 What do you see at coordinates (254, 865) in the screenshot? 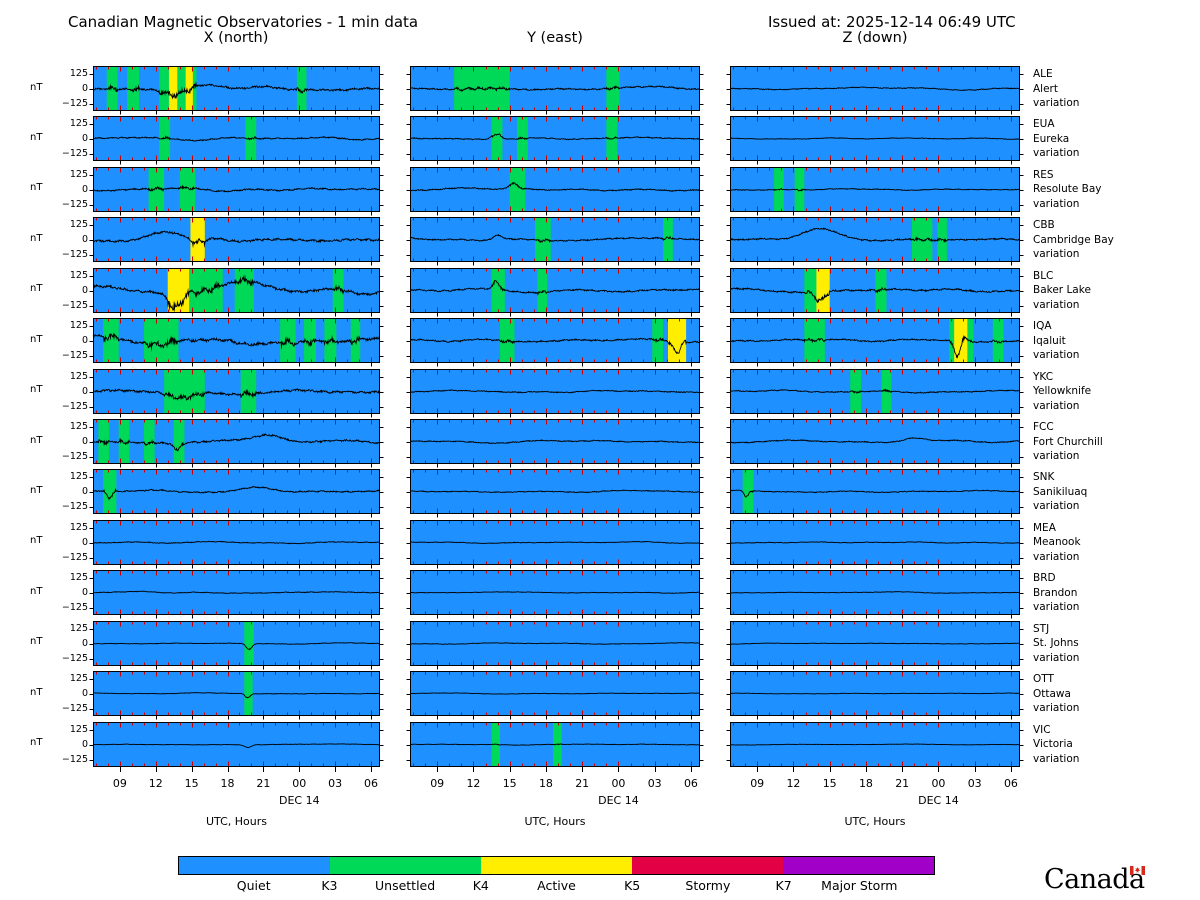
I see `legend-segment-quiet` at bounding box center [254, 865].